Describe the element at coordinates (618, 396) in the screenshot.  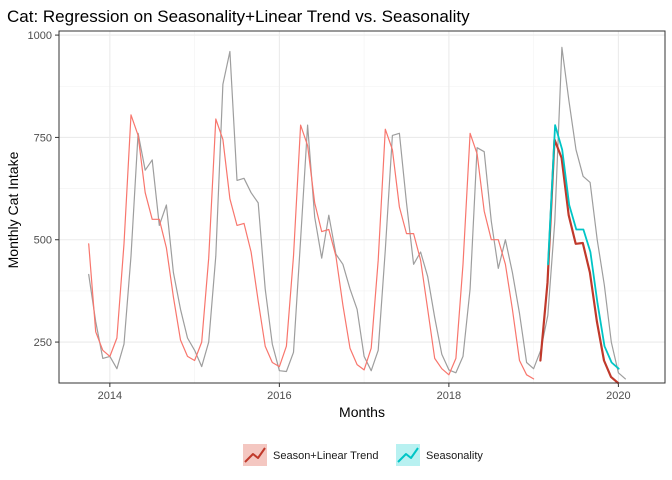
I see `x-tick-label: 2020` at that location.